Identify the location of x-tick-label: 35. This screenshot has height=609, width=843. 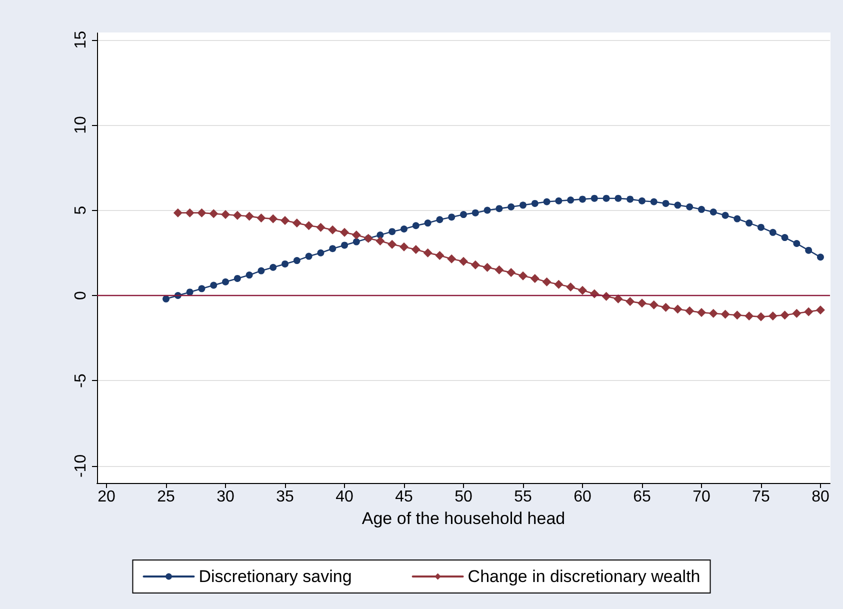
(285, 497).